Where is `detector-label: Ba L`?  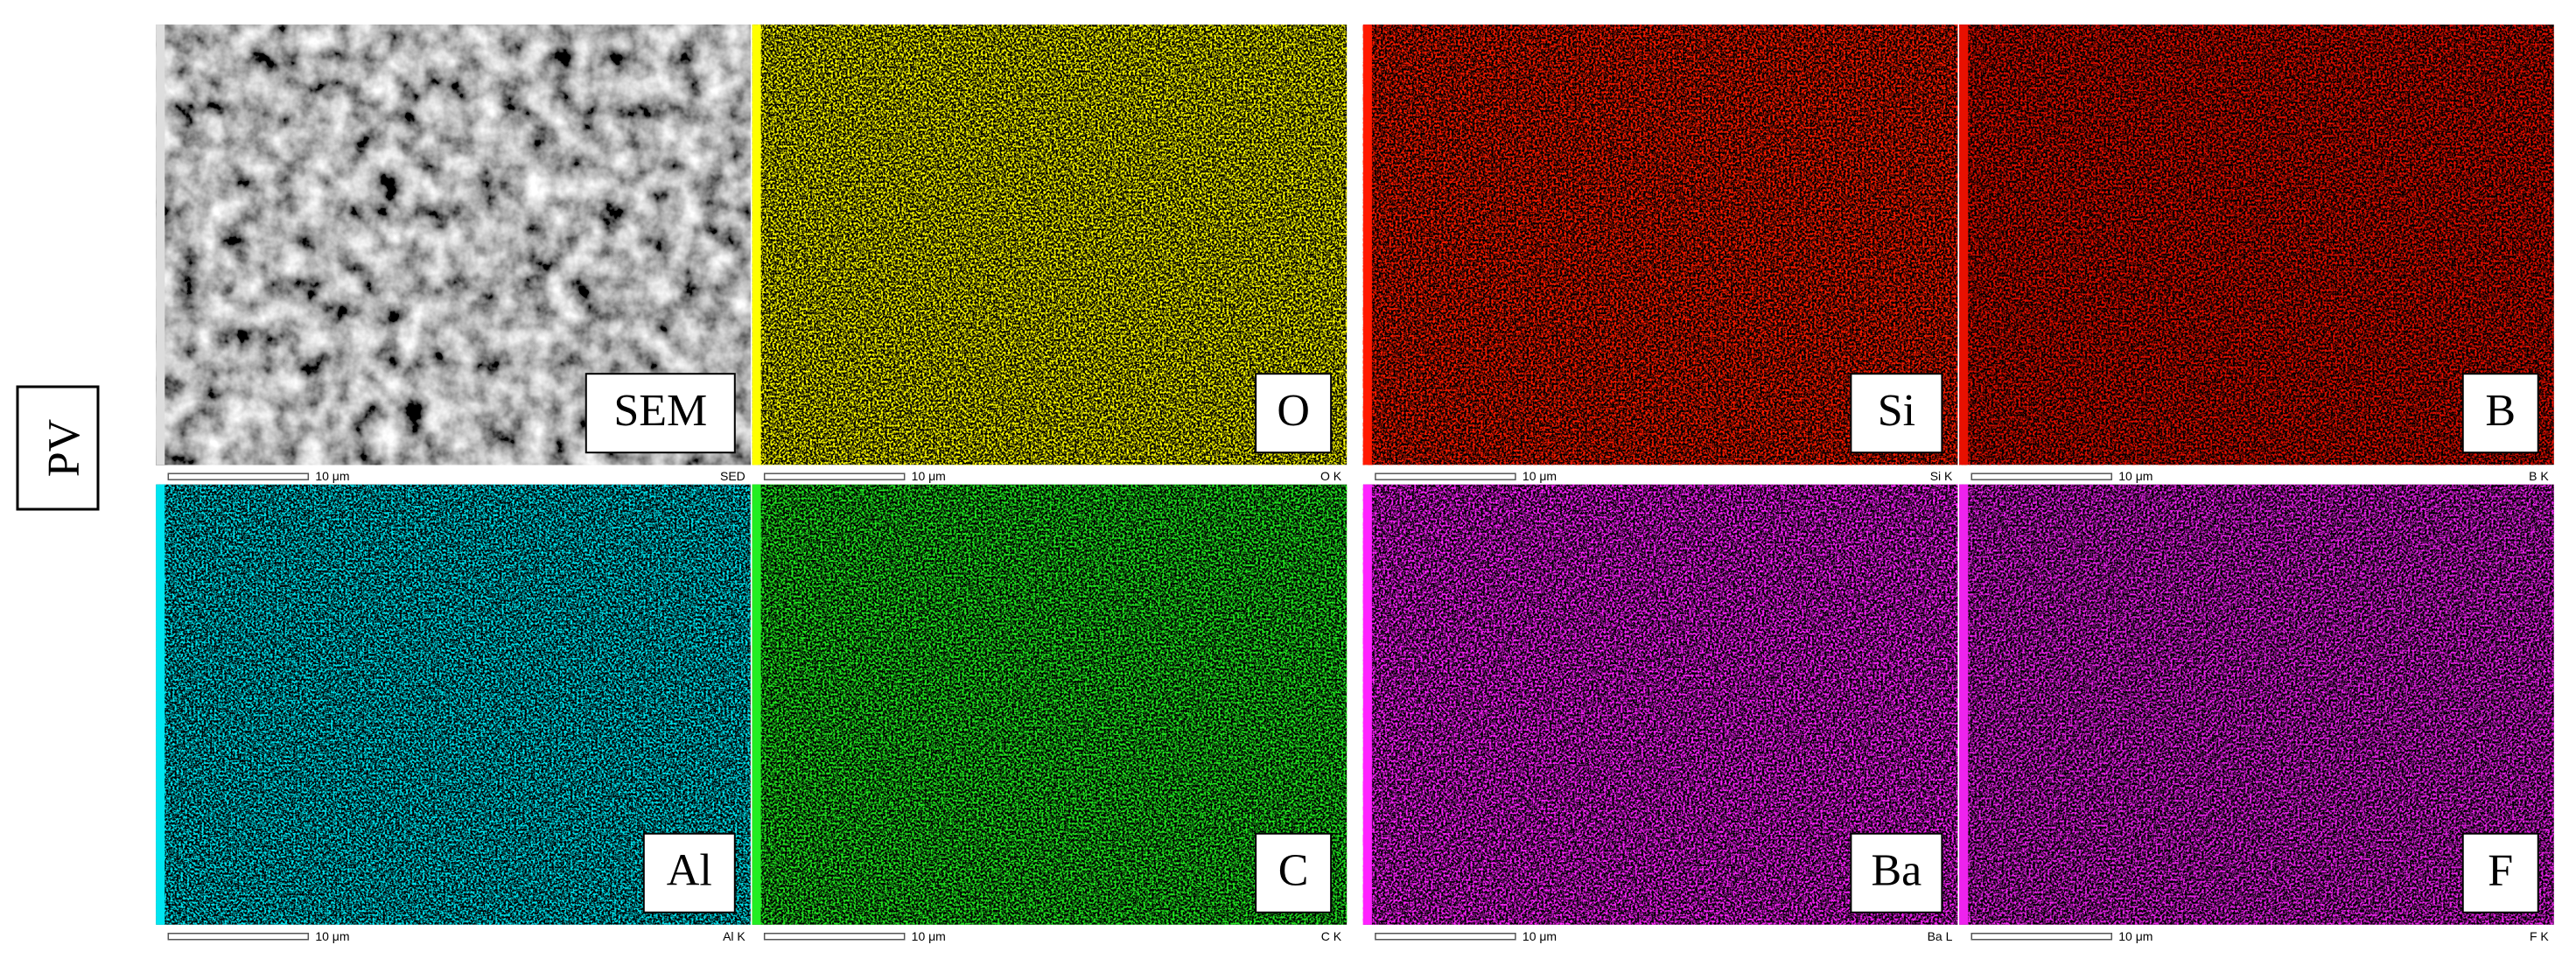
detector-label: Ba L is located at coordinates (1940, 936).